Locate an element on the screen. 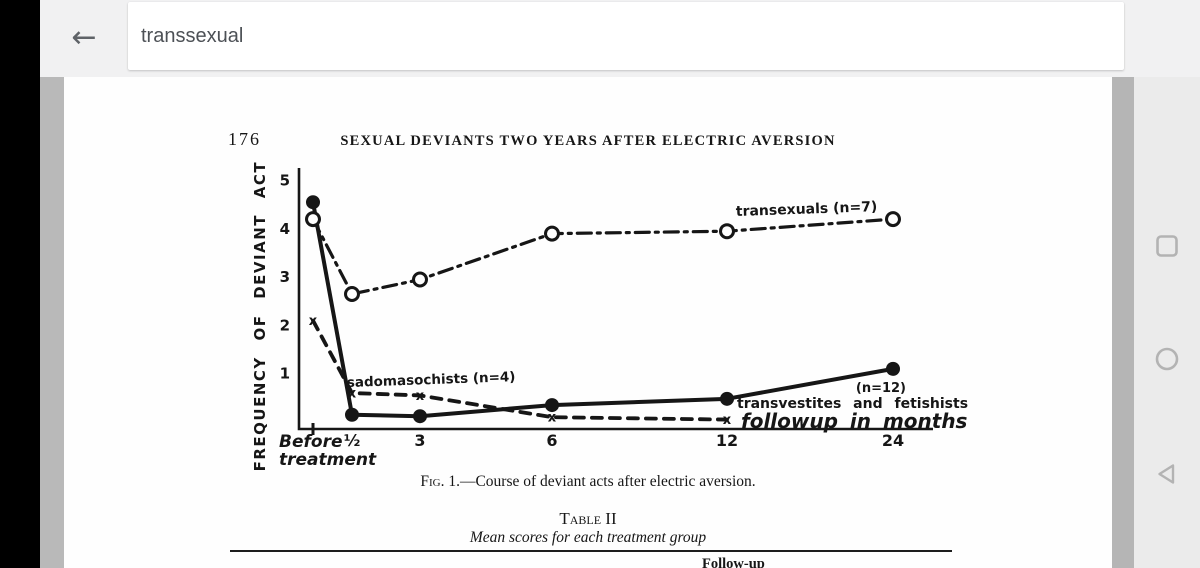 This screenshot has height=568, width=1200. svg-text: 5 is located at coordinates (285, 181).